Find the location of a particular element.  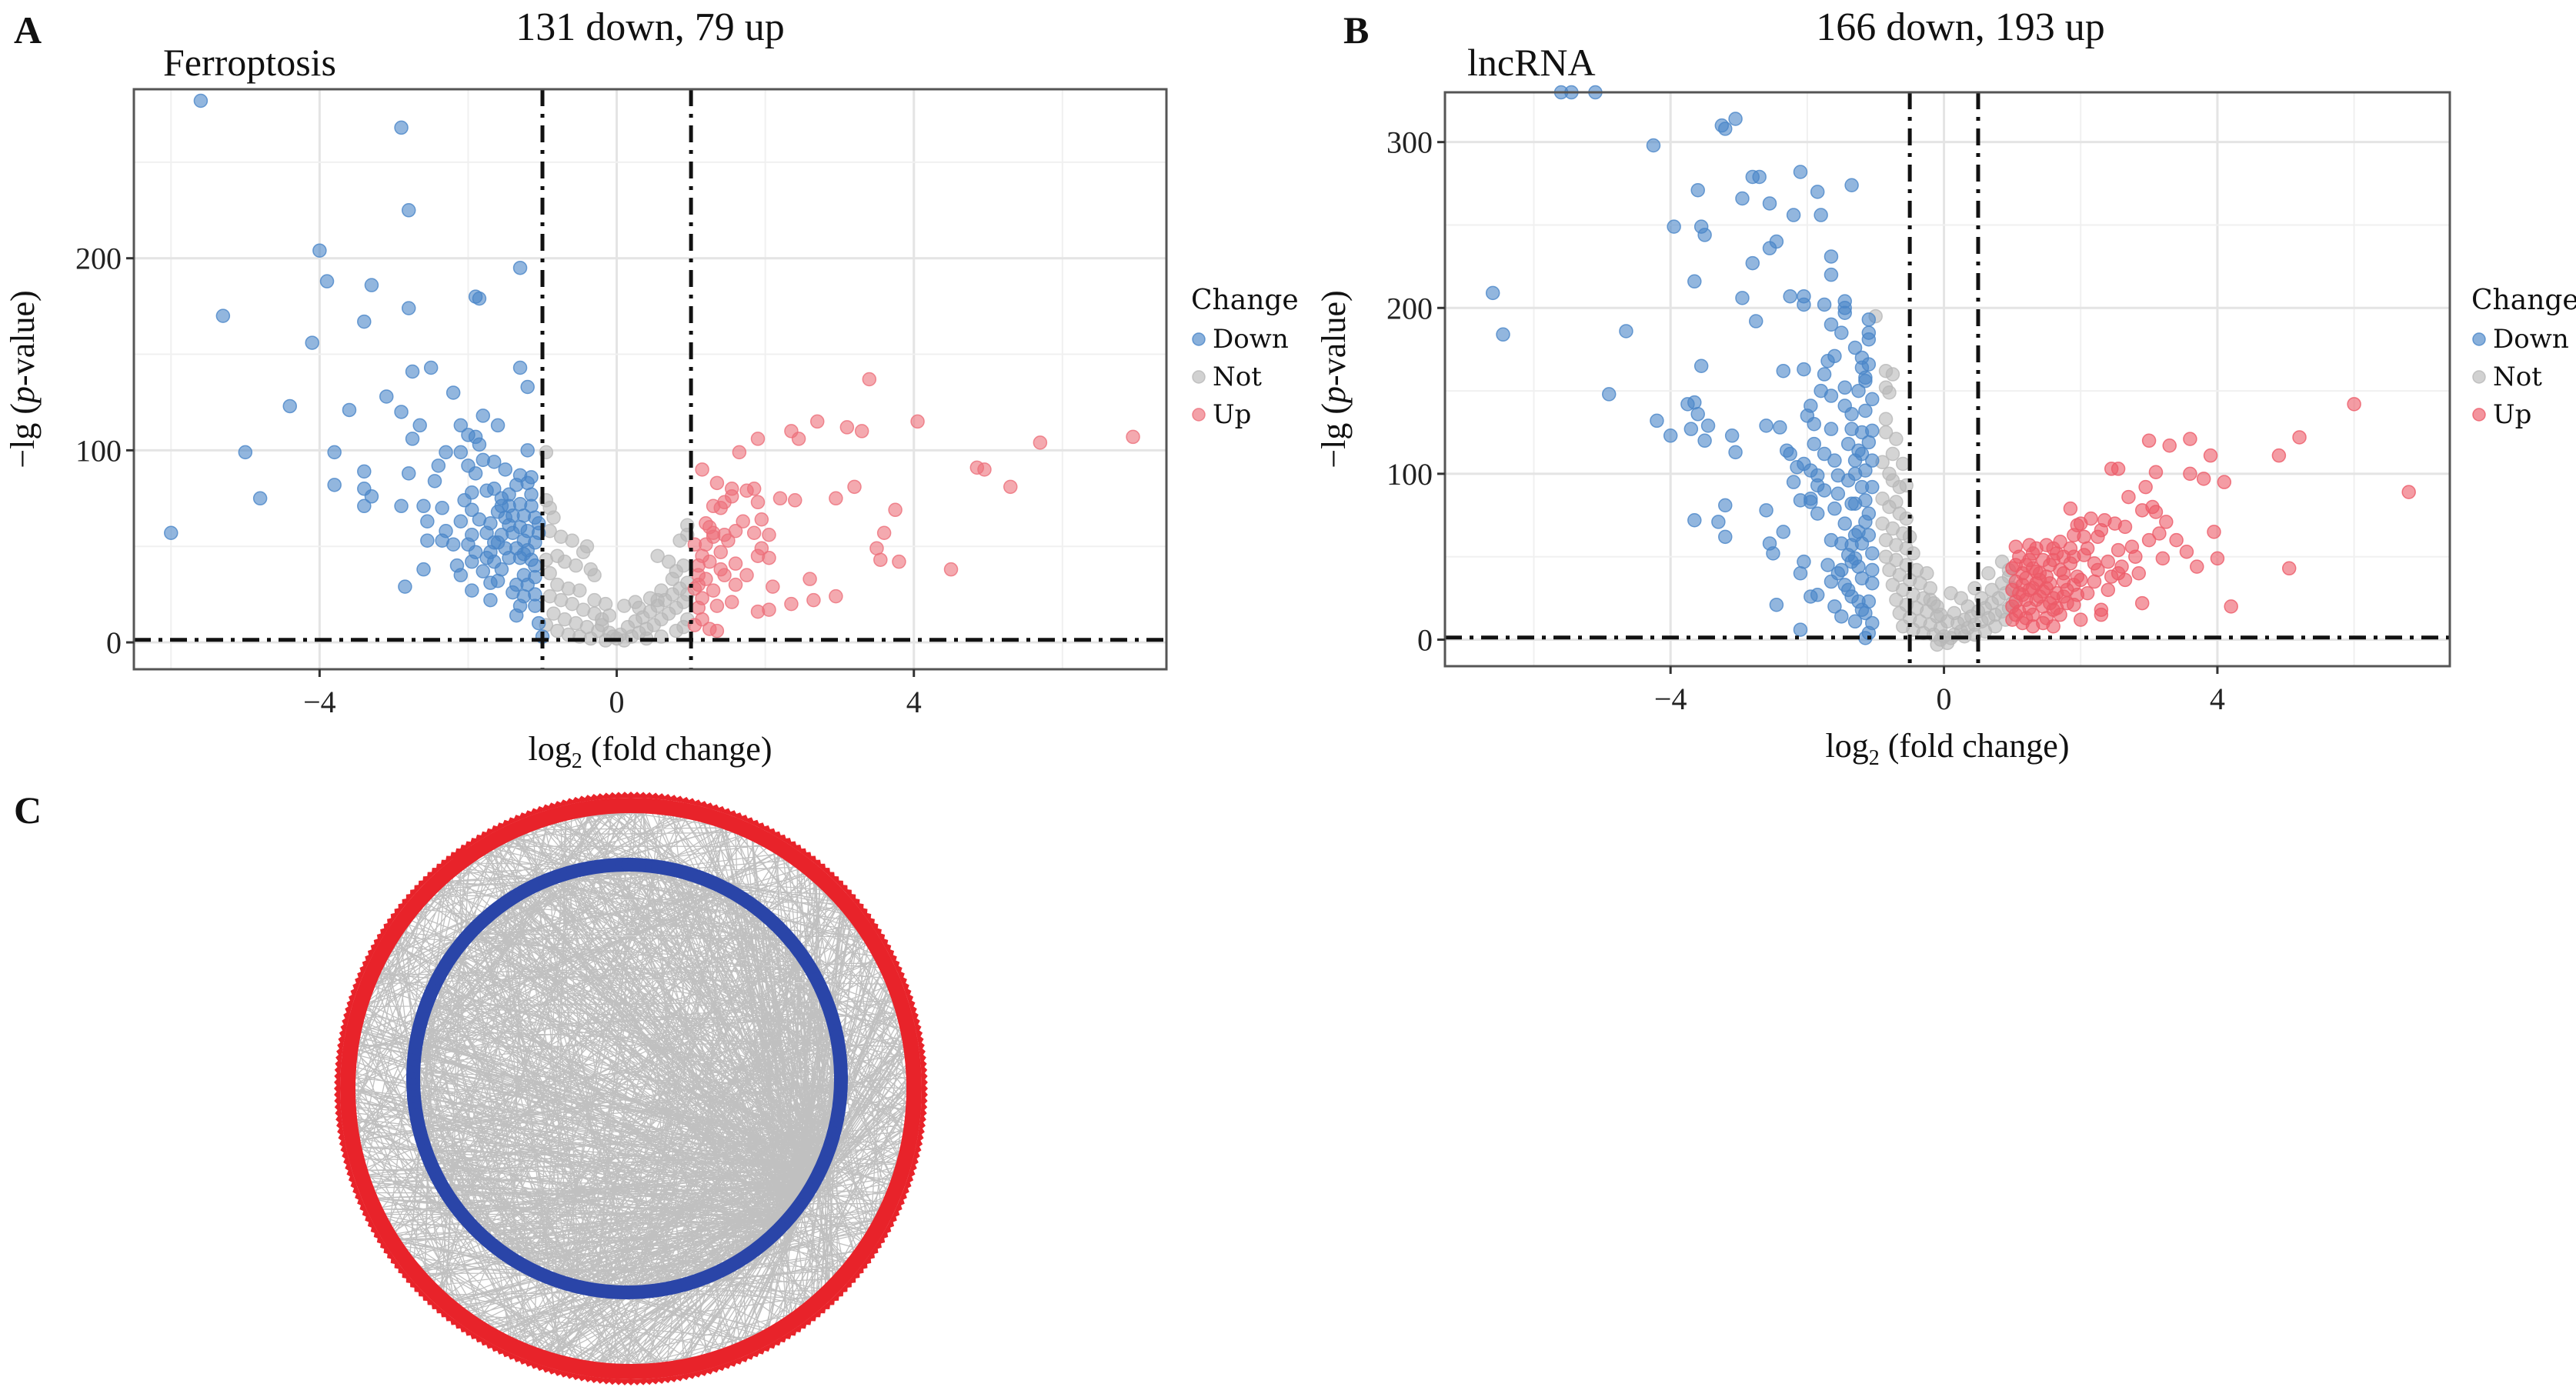

panel-a-x-axis-label: log2 (fold change) is located at coordinates (650, 751).